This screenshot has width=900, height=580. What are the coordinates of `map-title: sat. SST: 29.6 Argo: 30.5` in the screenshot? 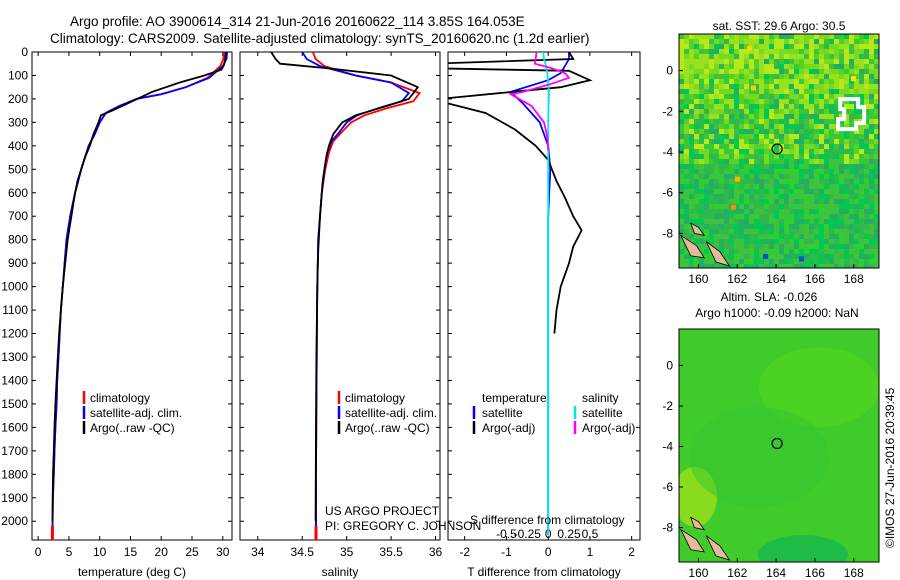 It's located at (779, 26).